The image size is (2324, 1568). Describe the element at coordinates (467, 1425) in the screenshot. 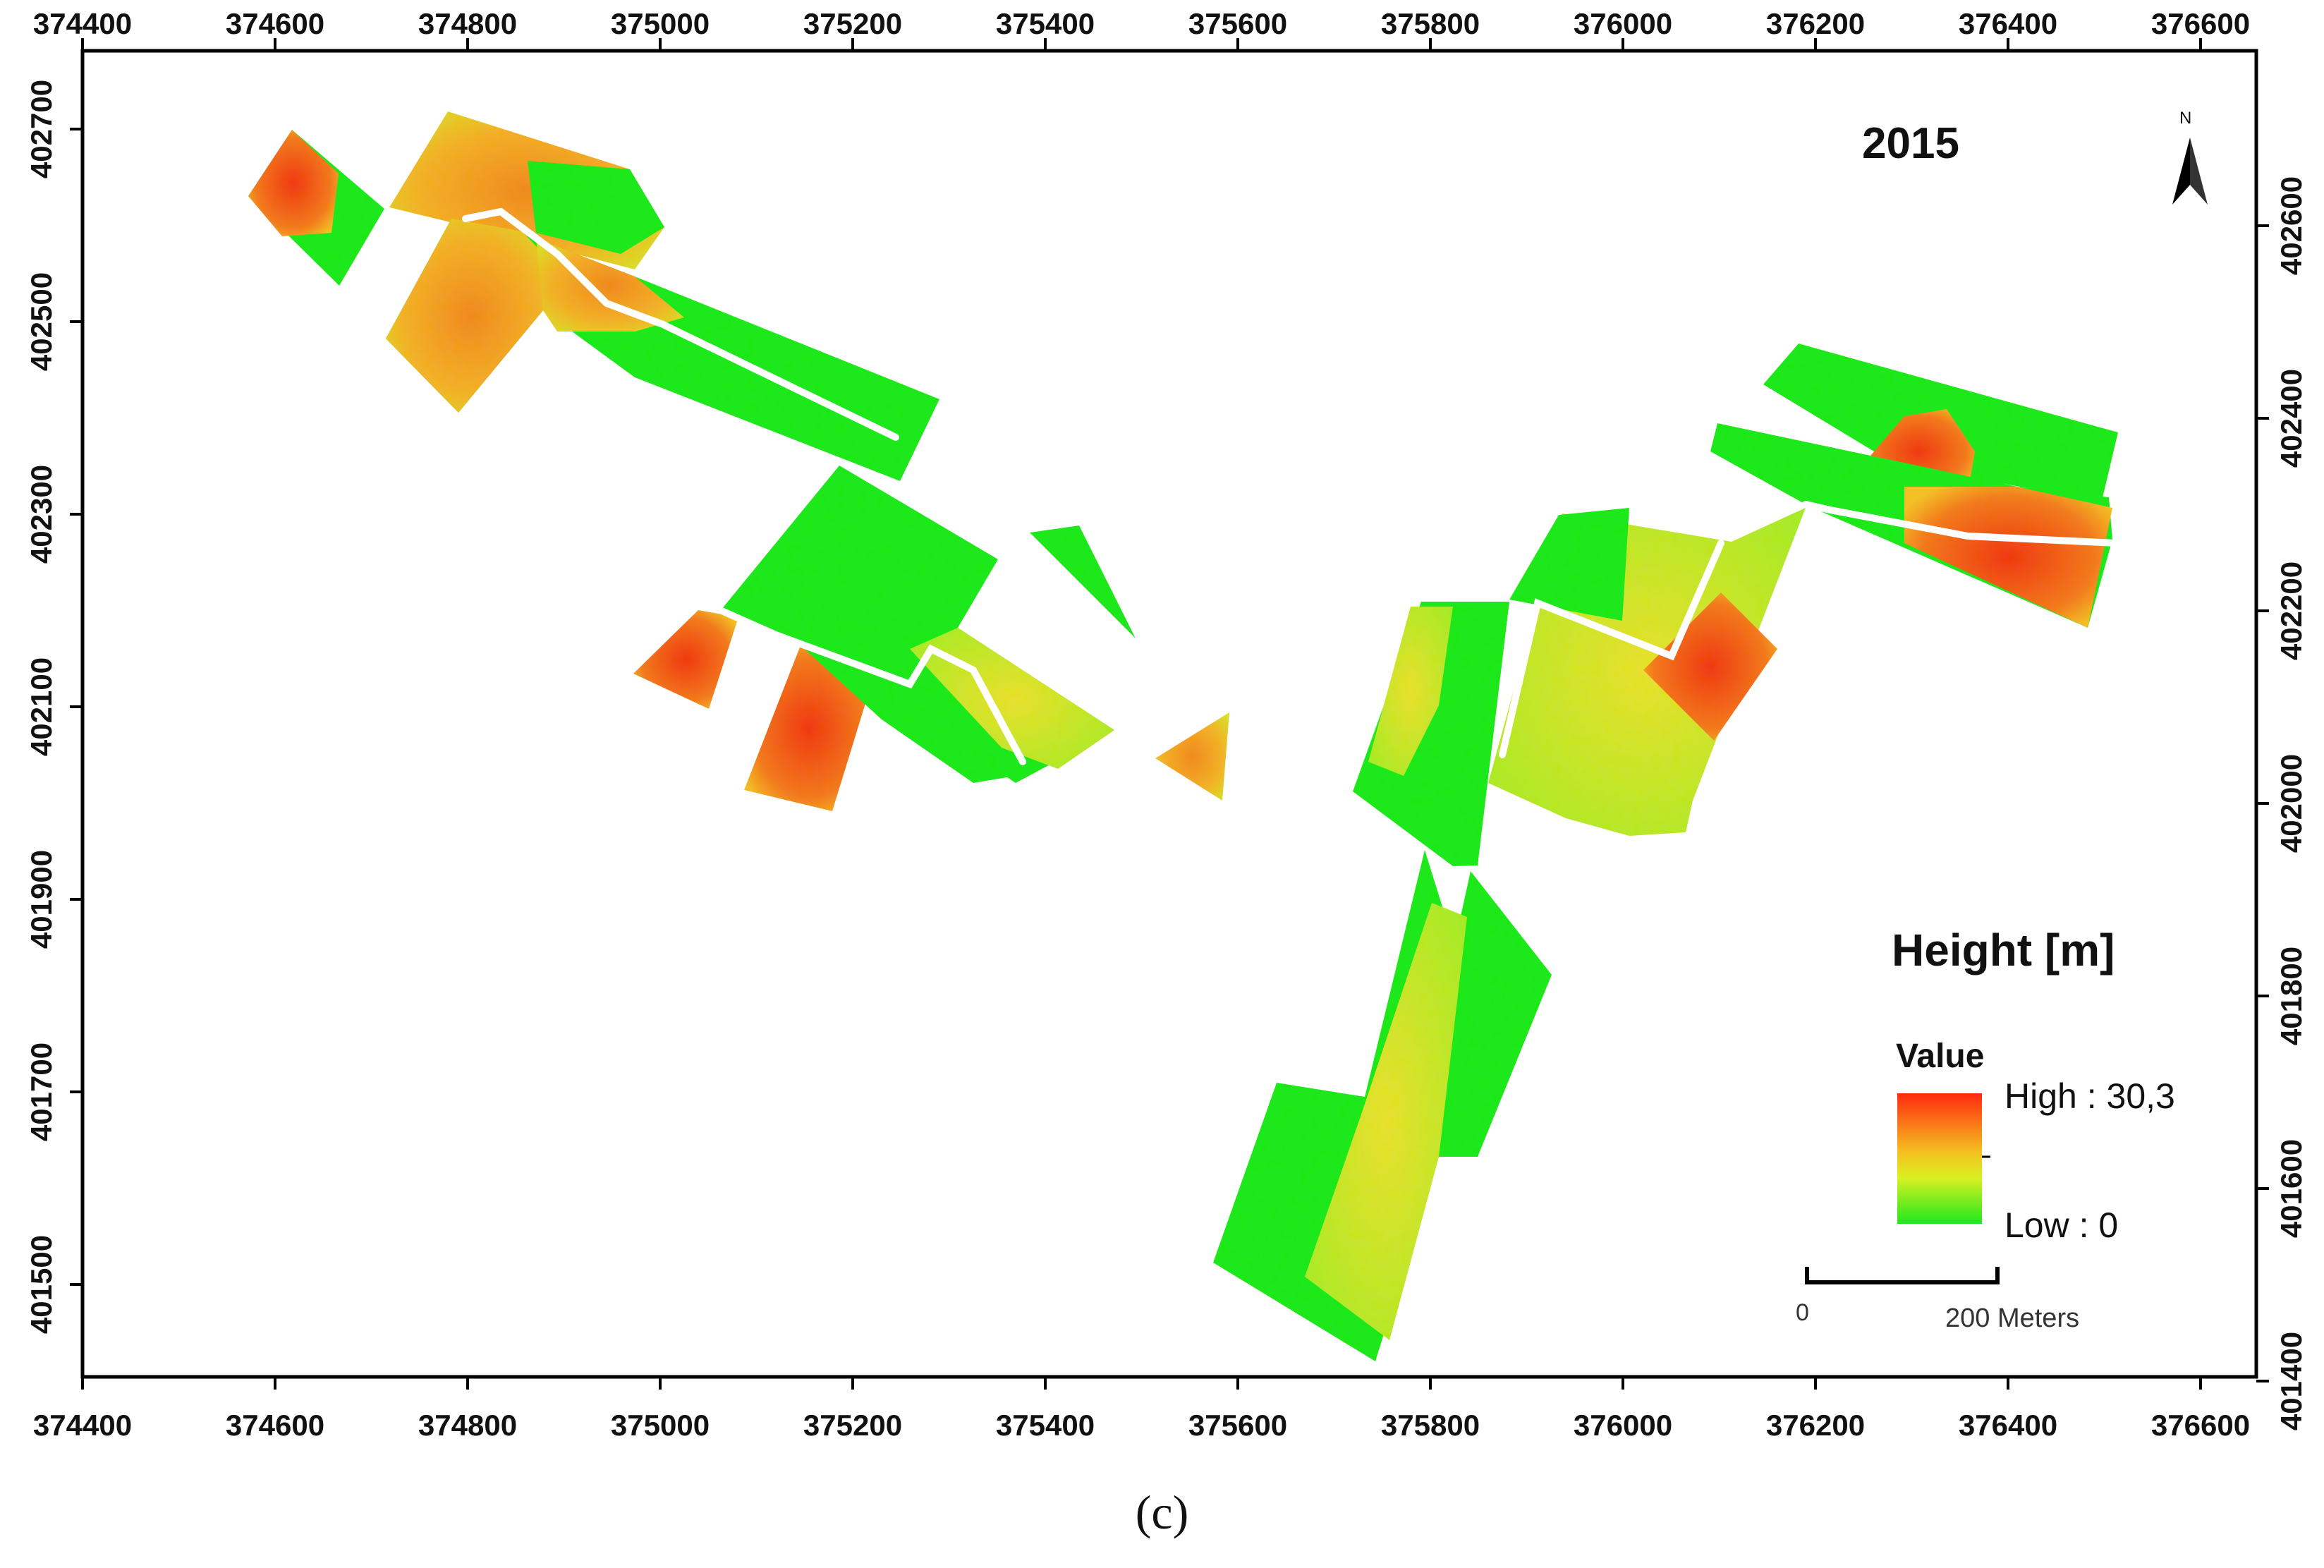

I see `x-tick-label-bottom: 374800` at that location.